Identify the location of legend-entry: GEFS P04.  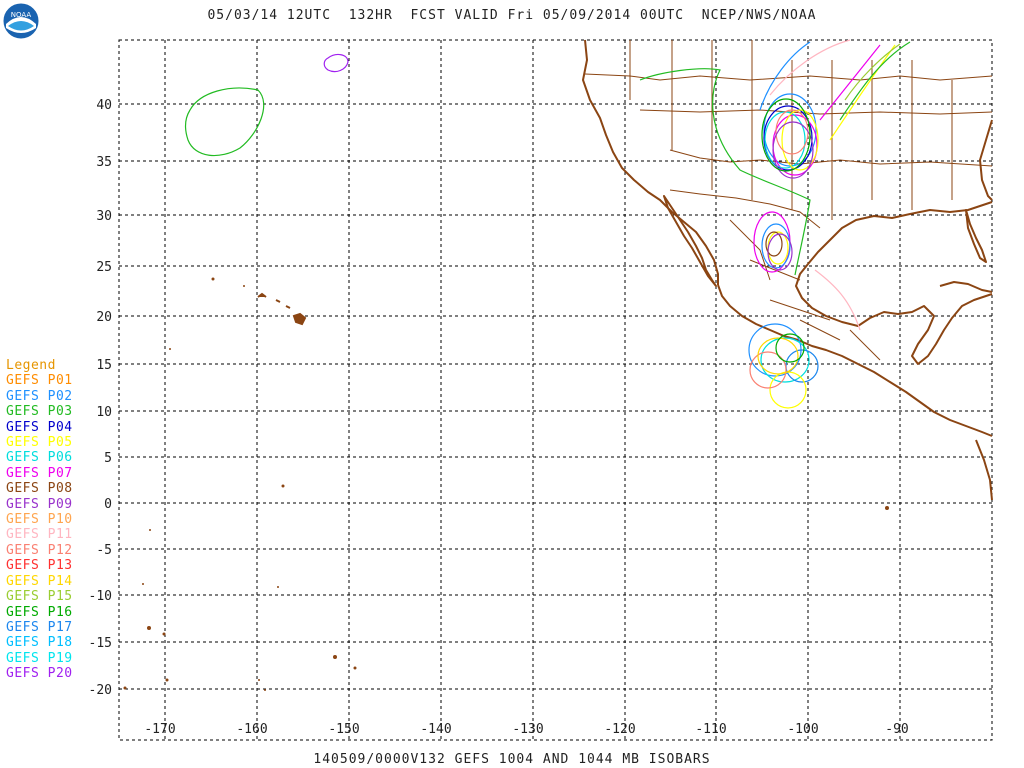
(39, 427).